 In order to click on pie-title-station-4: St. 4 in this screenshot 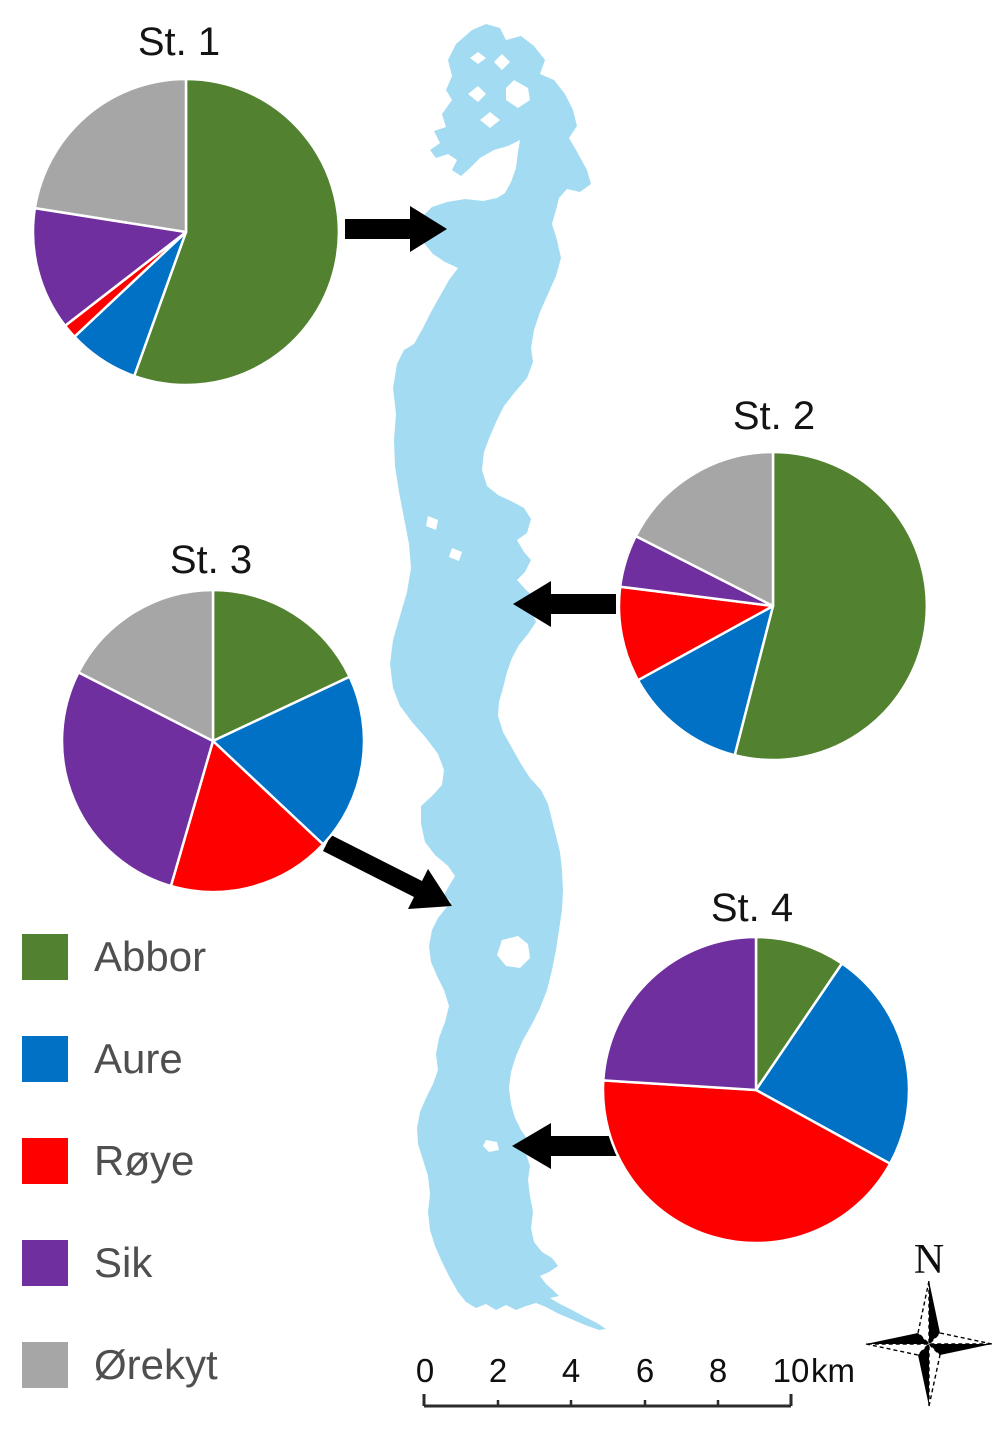, I will do `click(752, 908)`.